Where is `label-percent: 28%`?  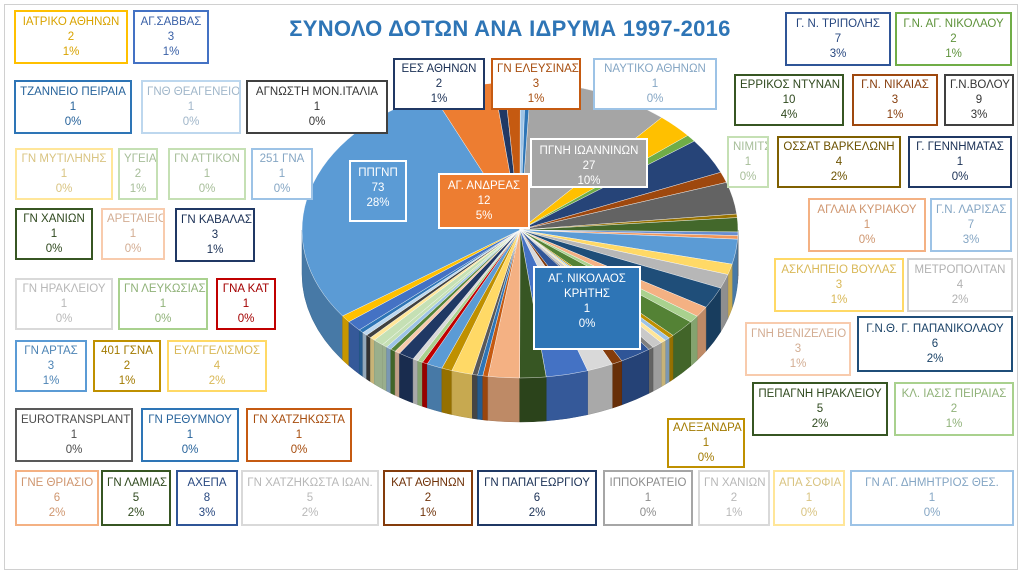 label-percent: 28% is located at coordinates (378, 203).